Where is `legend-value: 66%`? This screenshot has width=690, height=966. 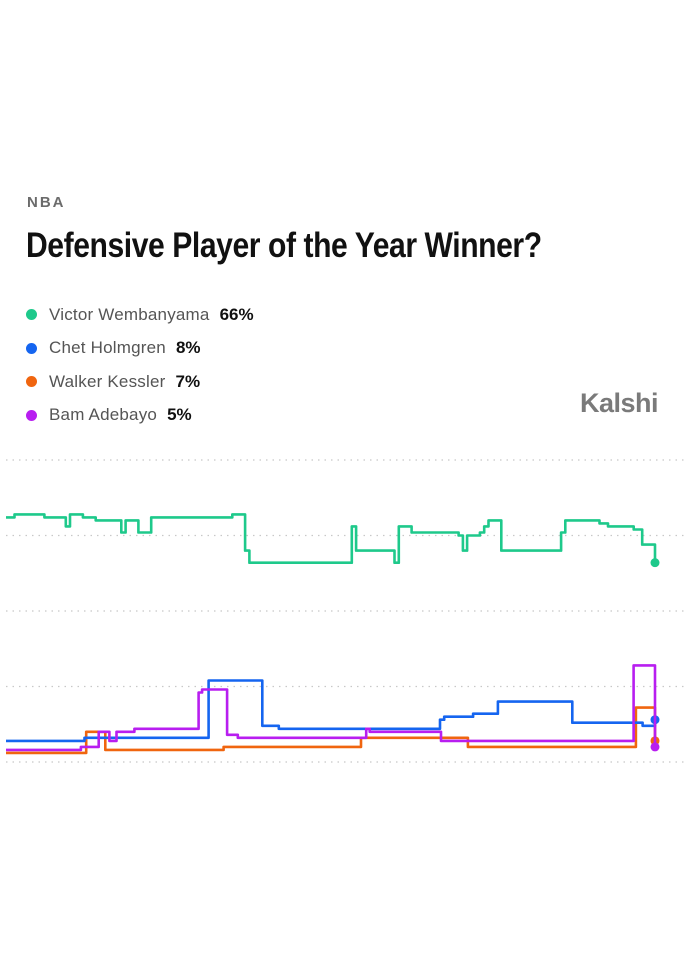
legend-value: 66% is located at coordinates (236, 314).